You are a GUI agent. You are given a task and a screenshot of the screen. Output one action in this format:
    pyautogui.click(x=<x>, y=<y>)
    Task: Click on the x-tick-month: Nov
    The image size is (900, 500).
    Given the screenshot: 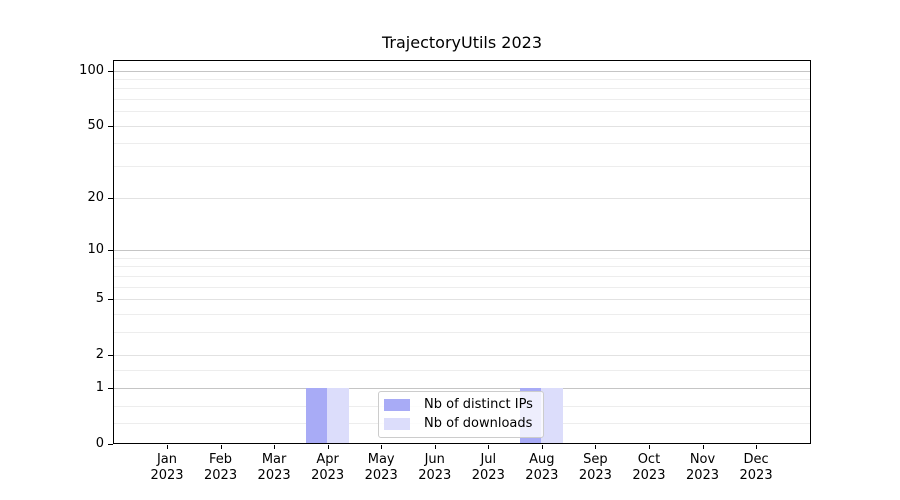 What is the action you would take?
    pyautogui.click(x=702, y=459)
    